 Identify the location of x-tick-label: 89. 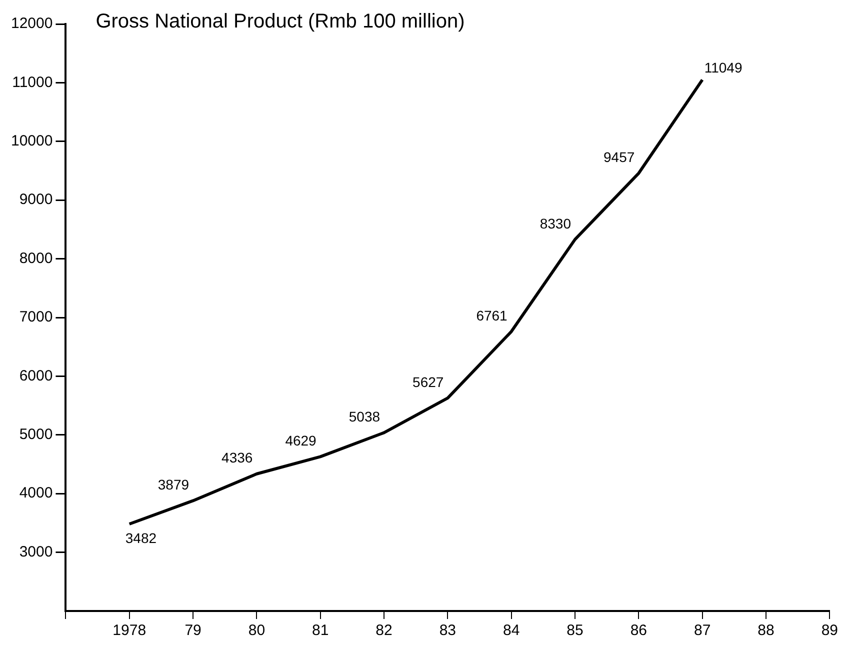
(829, 631).